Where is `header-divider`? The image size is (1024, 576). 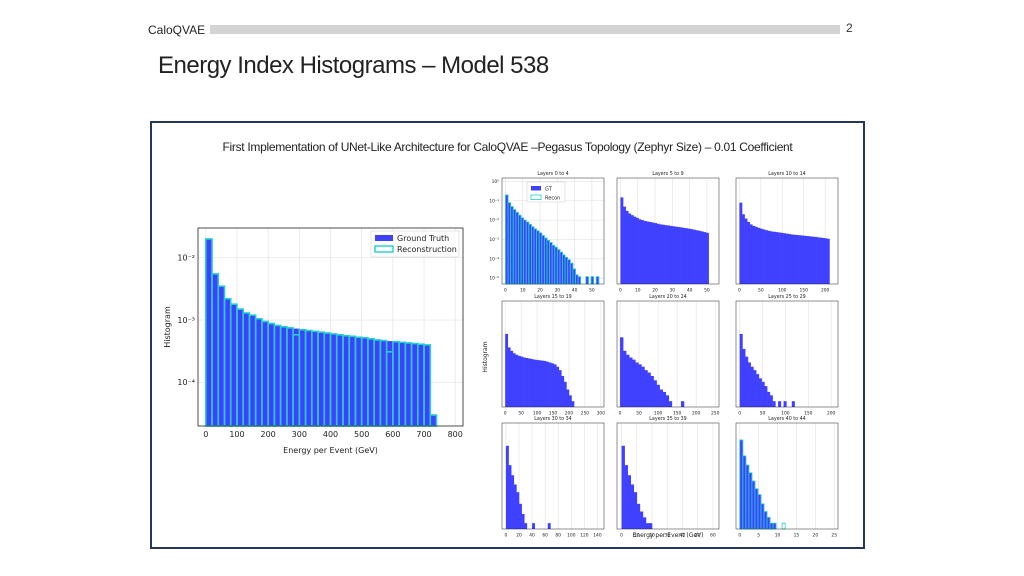 header-divider is located at coordinates (525, 29).